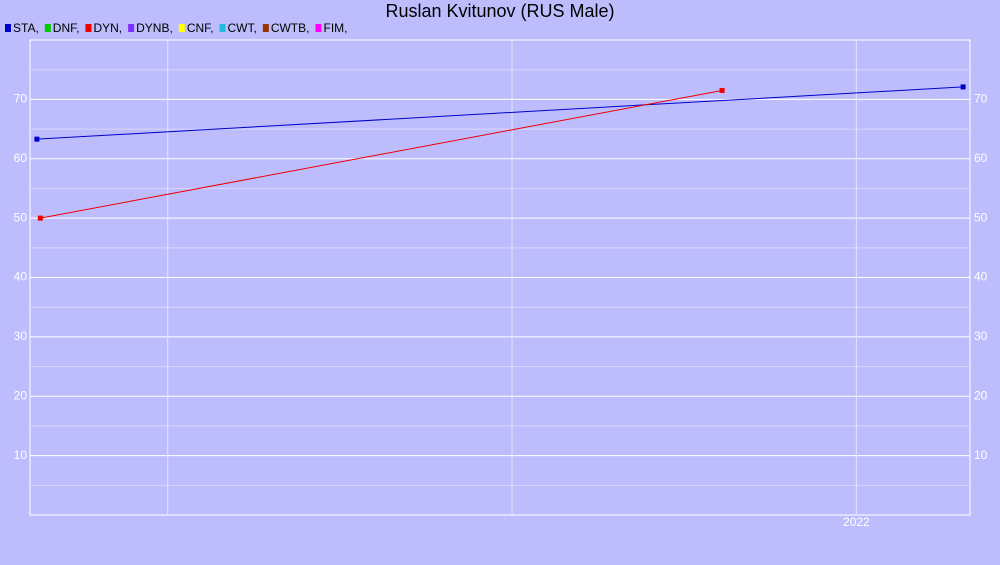 The width and height of the screenshot is (1000, 565). I want to click on y-tick-label: 20, so click(21, 395).